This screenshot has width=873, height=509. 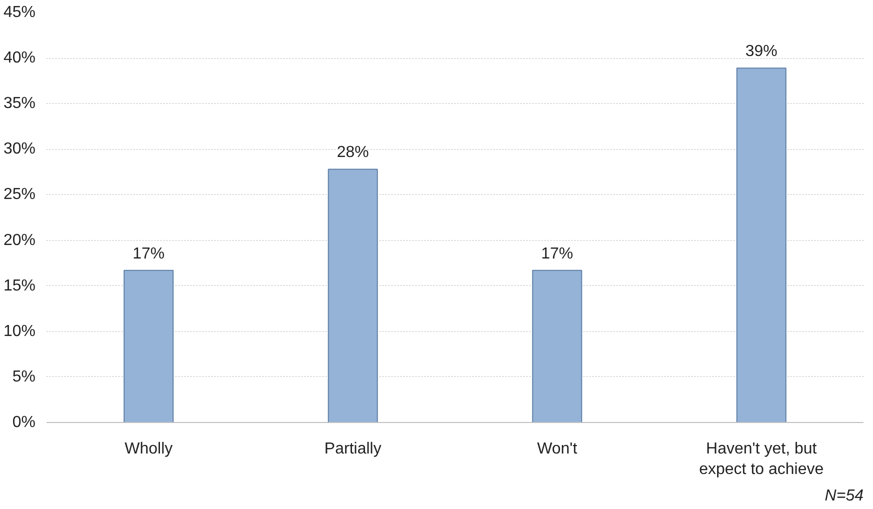 What do you see at coordinates (19, 149) in the screenshot?
I see `y-tick-label: 30%` at bounding box center [19, 149].